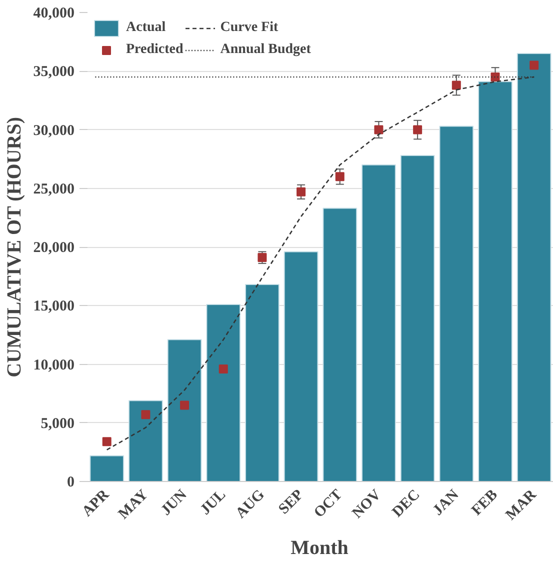  What do you see at coordinates (249, 28) in the screenshot?
I see `legend-label: Curve Fit` at bounding box center [249, 28].